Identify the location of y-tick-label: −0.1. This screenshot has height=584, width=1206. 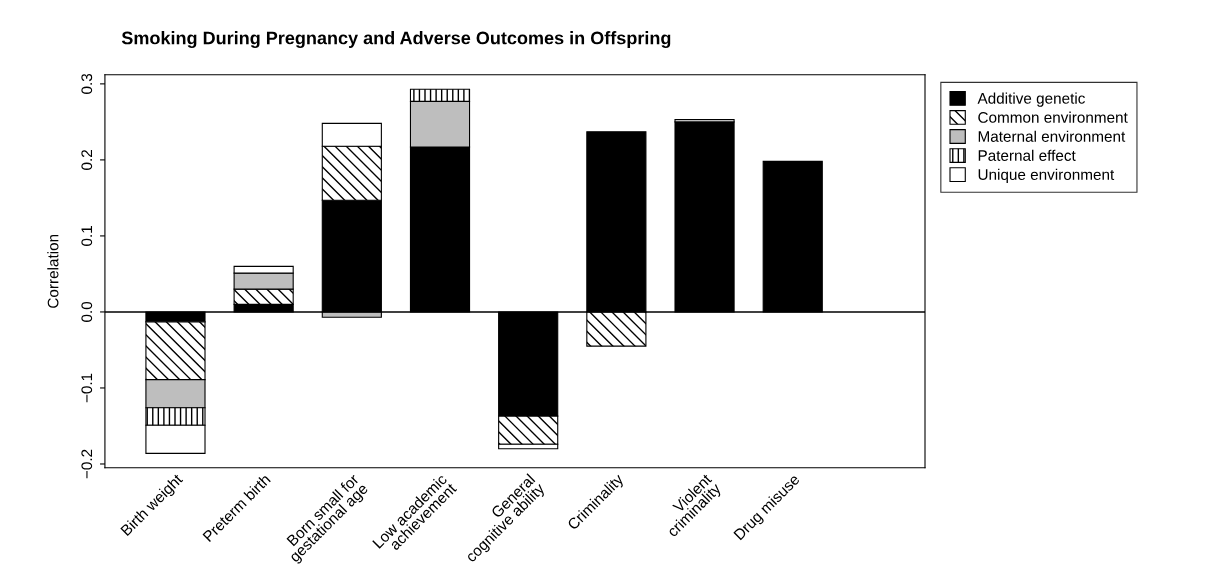
(87, 388).